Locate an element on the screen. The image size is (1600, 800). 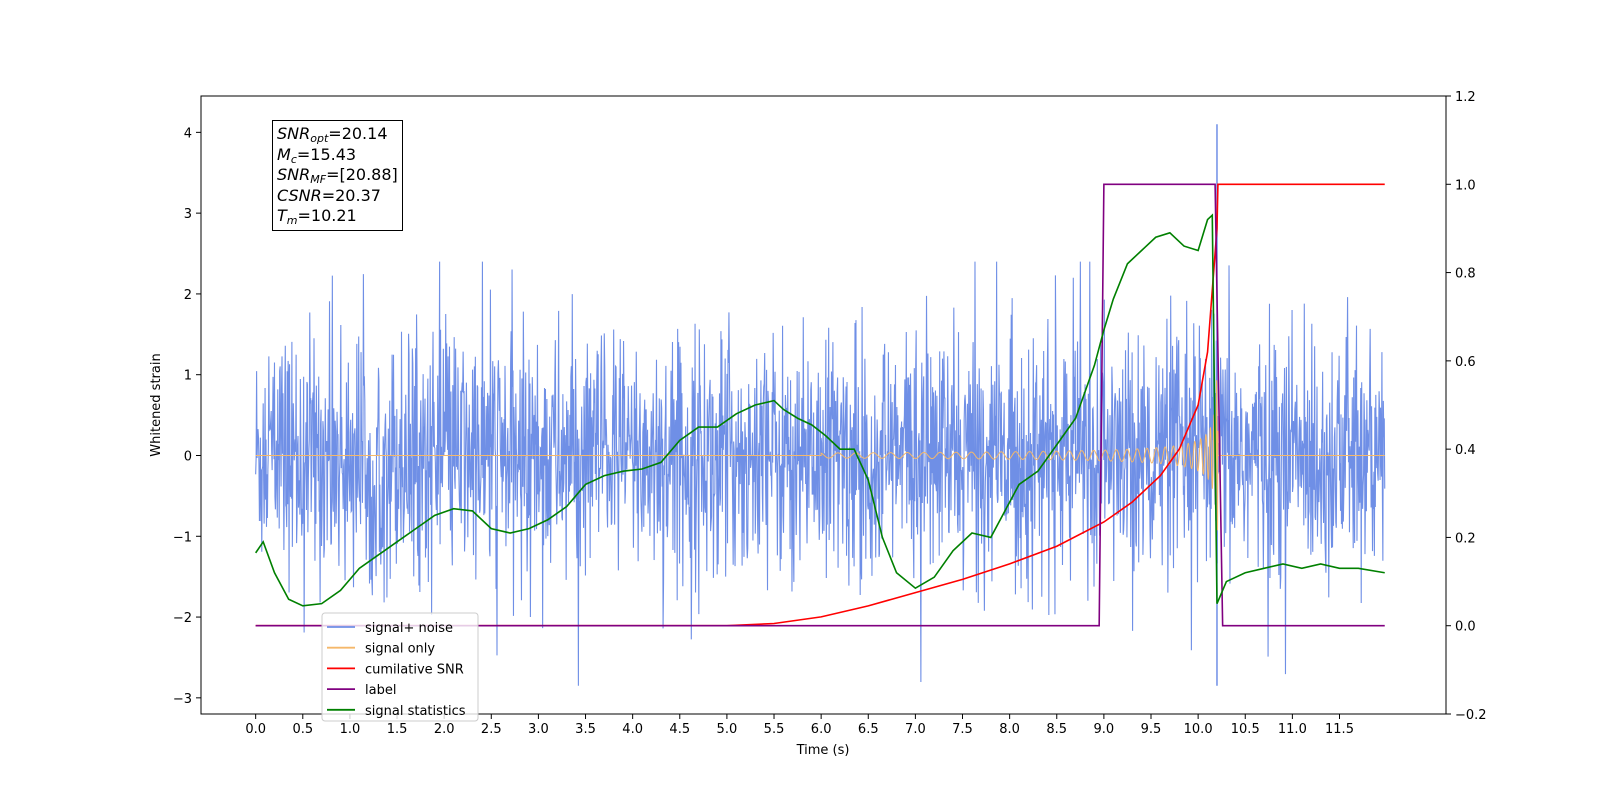
x-axis-label: Time (s) is located at coordinates (823, 750).